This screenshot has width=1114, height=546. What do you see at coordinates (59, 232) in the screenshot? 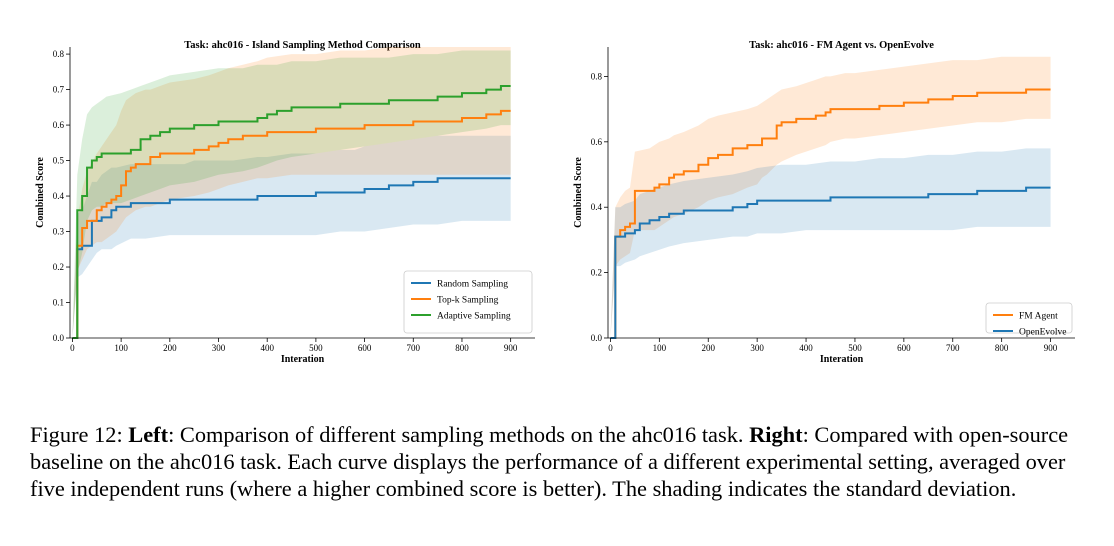
I see `y-tick-label: 0.3` at bounding box center [59, 232].